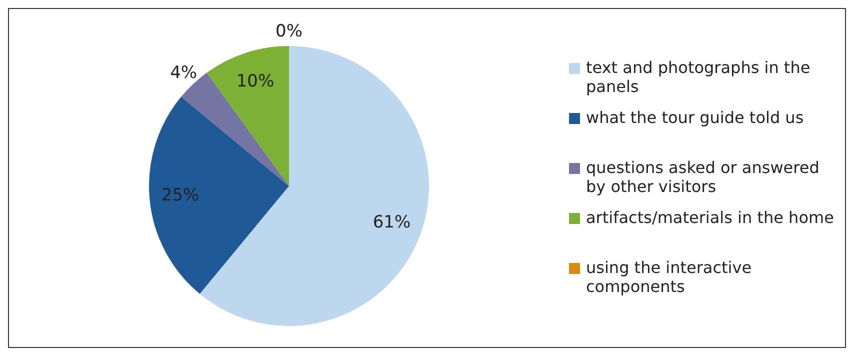 The width and height of the screenshot is (854, 356). What do you see at coordinates (710, 217) in the screenshot?
I see `legend-label: artifacts/materials in the home` at bounding box center [710, 217].